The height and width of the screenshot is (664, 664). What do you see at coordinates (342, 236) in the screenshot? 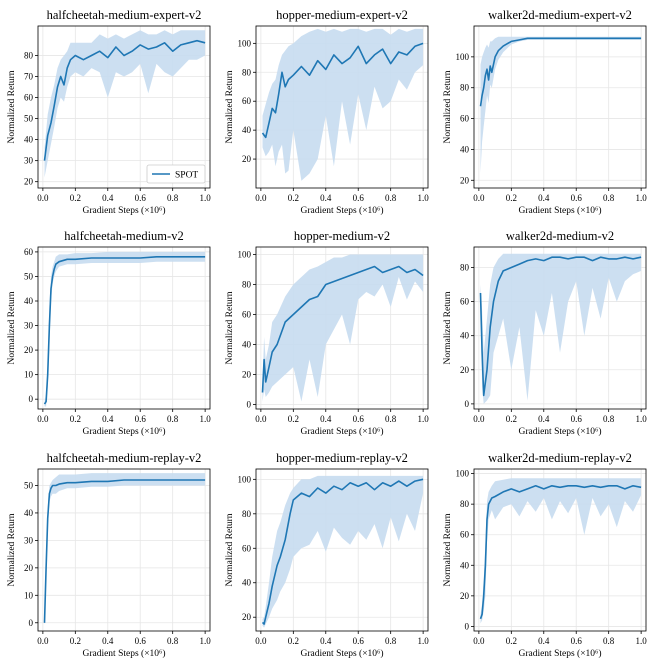
I see `chart-title: hopper-medium-v2` at bounding box center [342, 236].